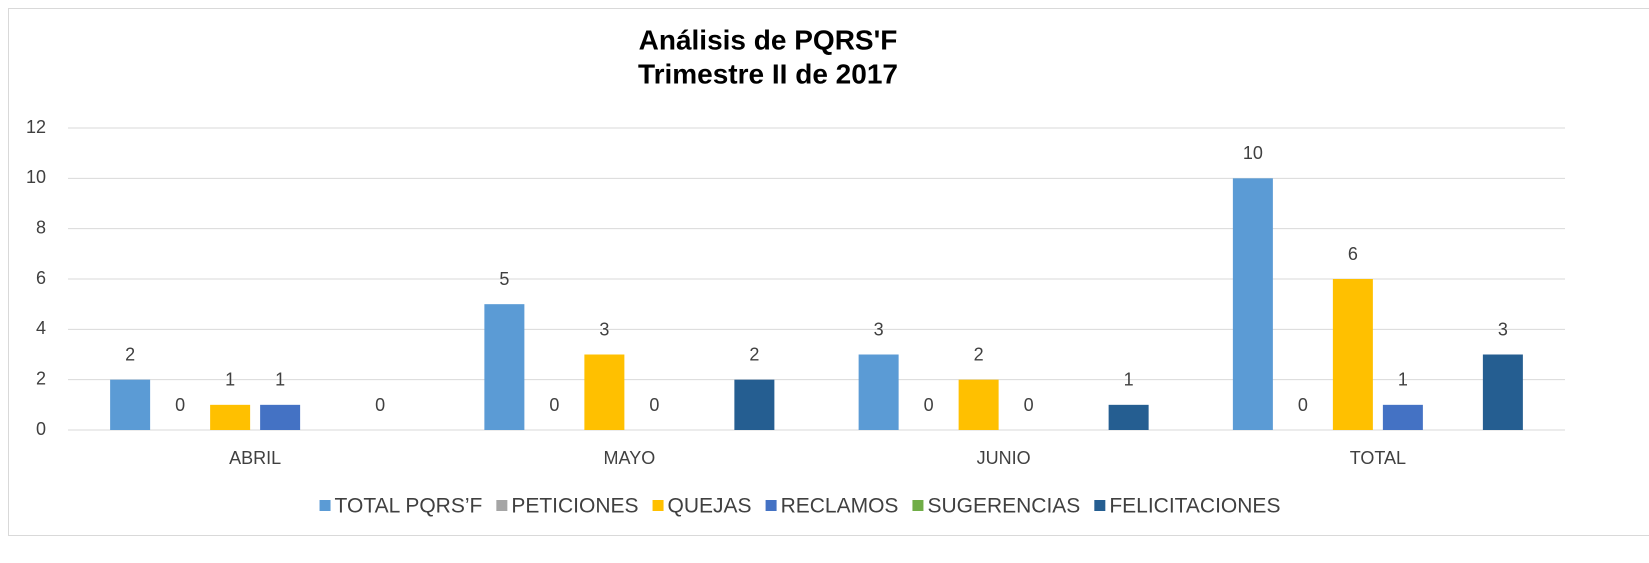  What do you see at coordinates (1253, 153) in the screenshot?
I see `data-label: 10` at bounding box center [1253, 153].